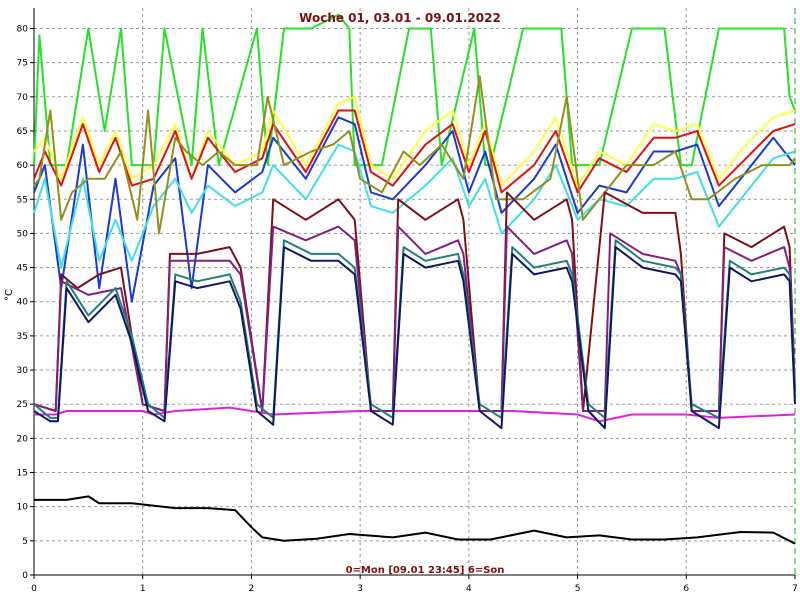  Describe the element at coordinates (23, 439) in the screenshot. I see `y-tick-label: 20` at that location.